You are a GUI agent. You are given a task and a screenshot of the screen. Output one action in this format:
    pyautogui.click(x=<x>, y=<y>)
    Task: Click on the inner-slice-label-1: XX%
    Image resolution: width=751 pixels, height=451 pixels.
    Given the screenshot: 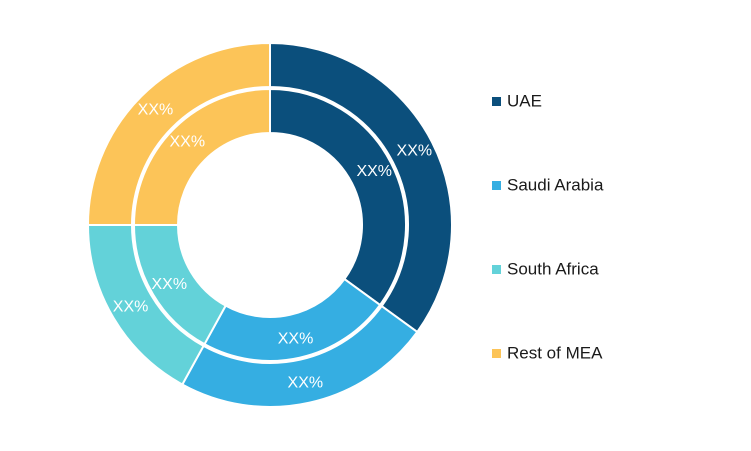 What is the action you would take?
    pyautogui.click(x=296, y=338)
    